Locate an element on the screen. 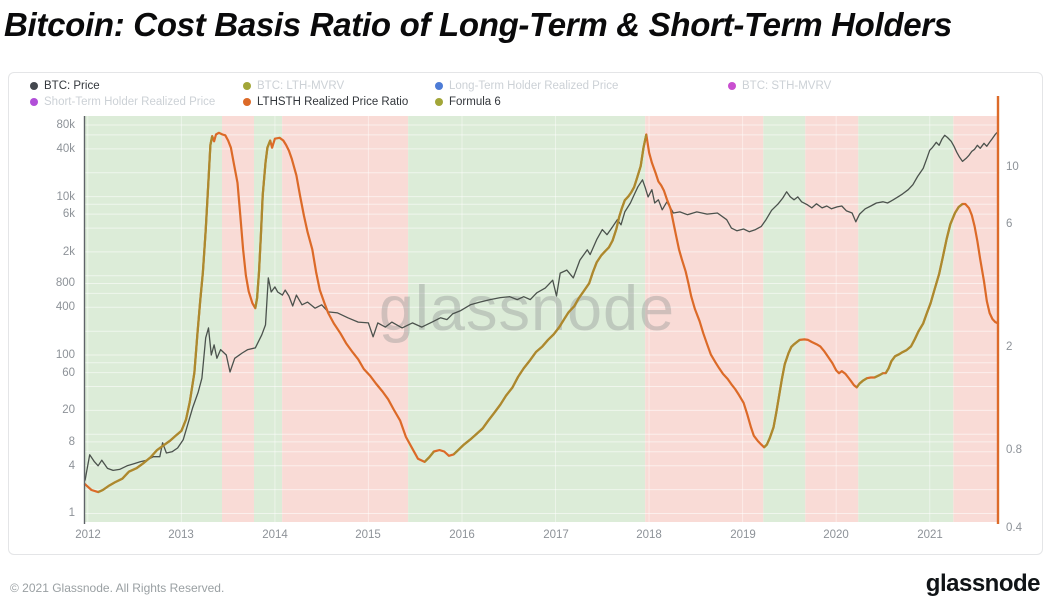  legend-label: BTC: STH-MVRV is located at coordinates (787, 85).